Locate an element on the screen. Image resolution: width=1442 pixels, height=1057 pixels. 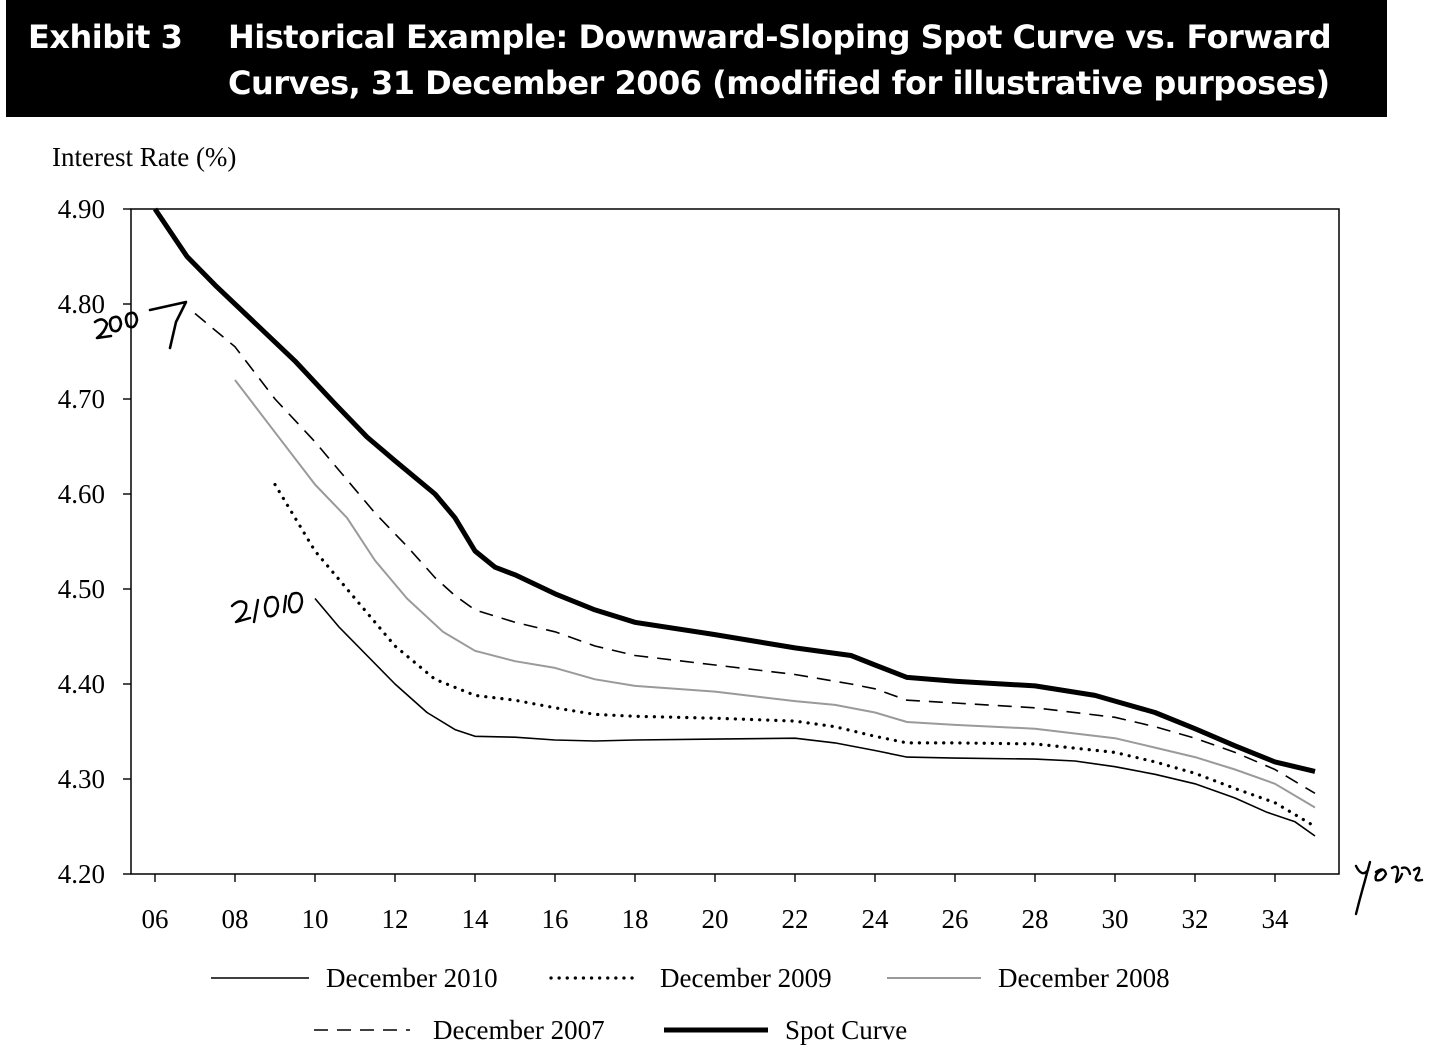
y-tick-label: 4.30 is located at coordinates (81, 779).